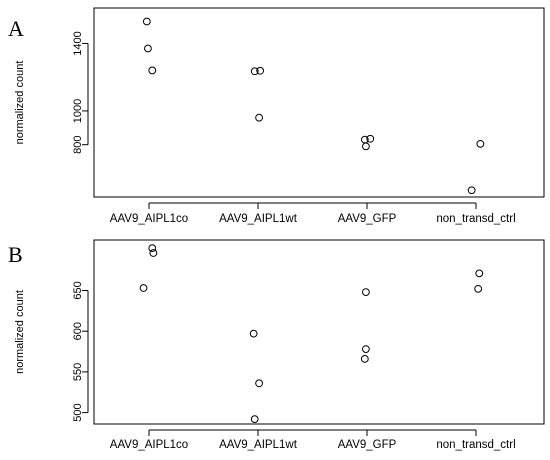 The width and height of the screenshot is (550, 460). I want to click on panel-letter: A, so click(16, 28).